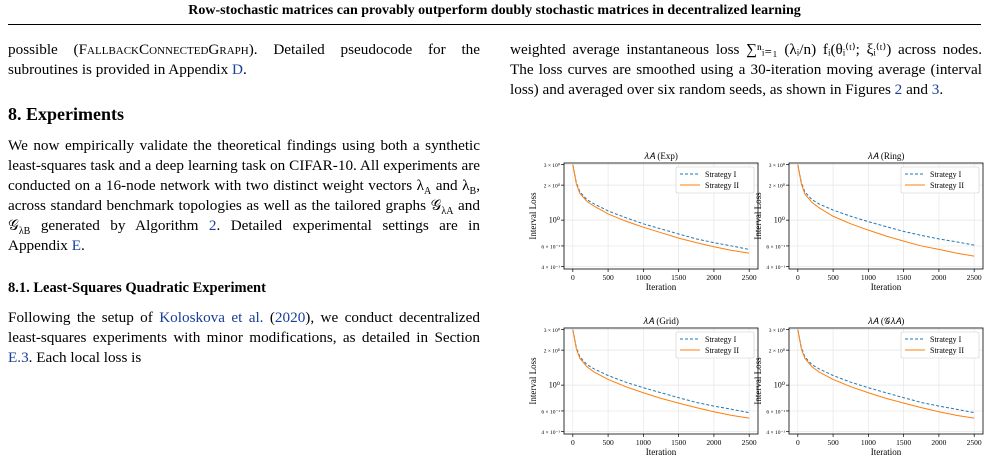  Describe the element at coordinates (18, 357) in the screenshot. I see `link: E.3` at that location.